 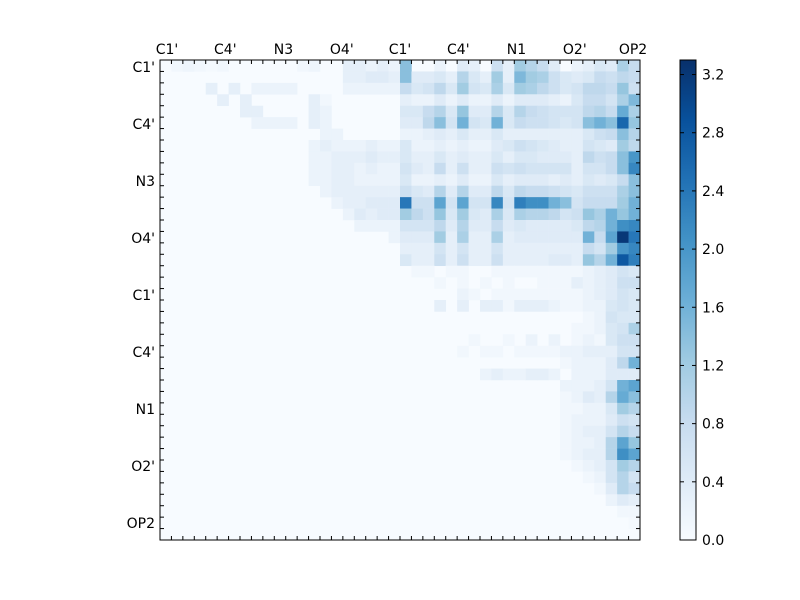 What do you see at coordinates (225, 50) in the screenshot?
I see `x-tick-label: C4'` at bounding box center [225, 50].